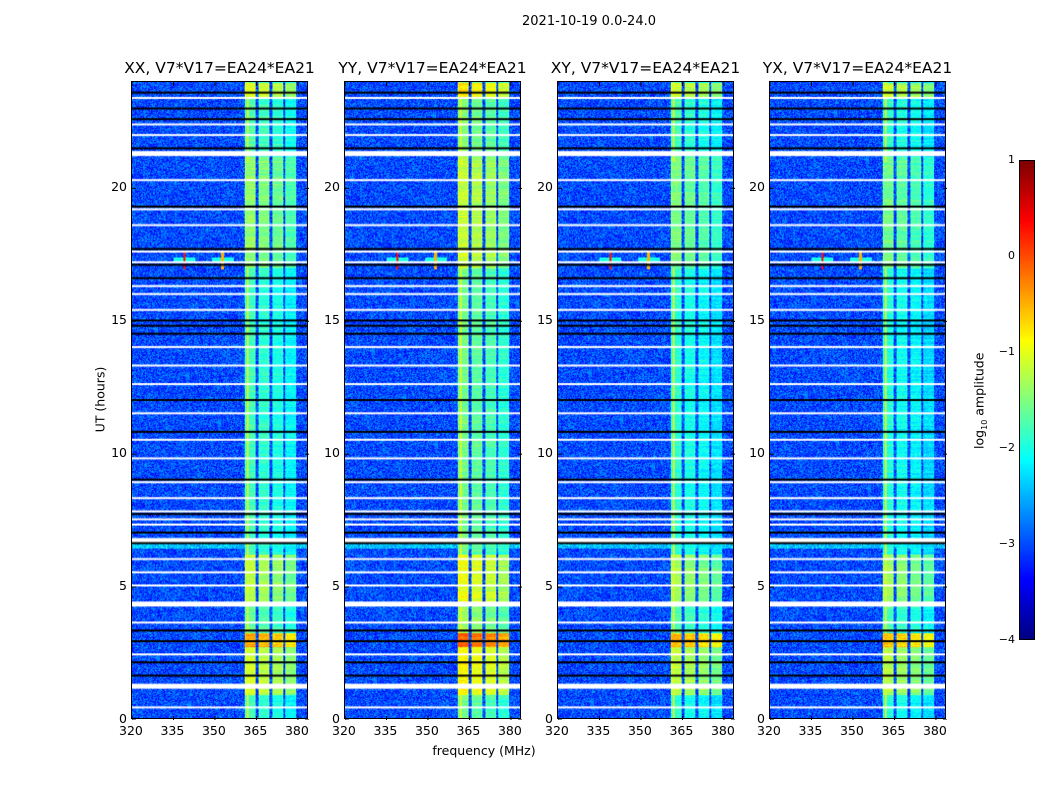 This screenshot has height=800, width=1050. I want to click on colorbar-tick-label: −3, so click(1006, 543).